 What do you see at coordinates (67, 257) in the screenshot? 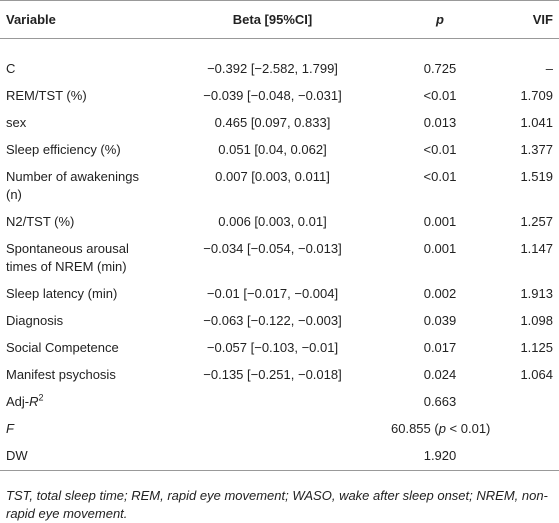
I see `cell-text: Spontaneous arousal times of NREM (min)` at bounding box center [67, 257].